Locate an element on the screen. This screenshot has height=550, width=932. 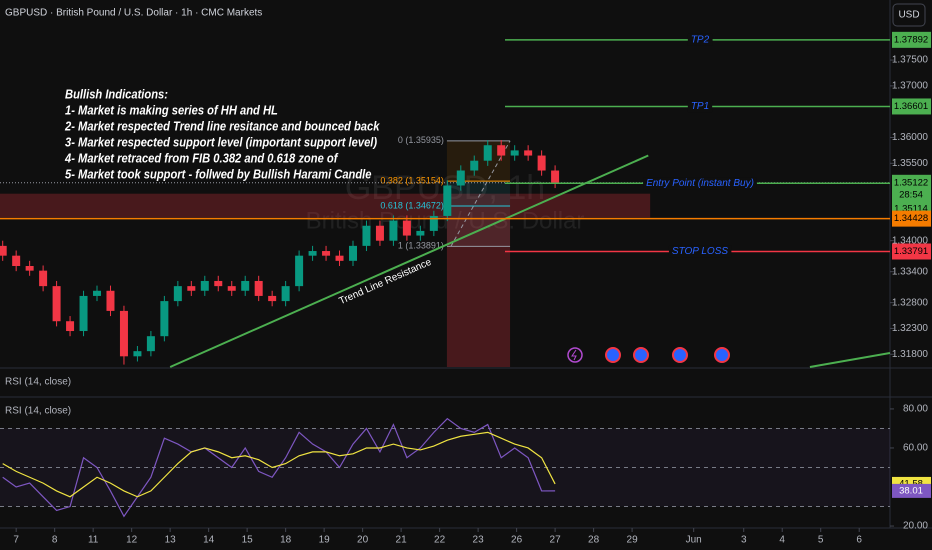
fib-label: 0.382 (1.35154) is located at coordinates (412, 181).